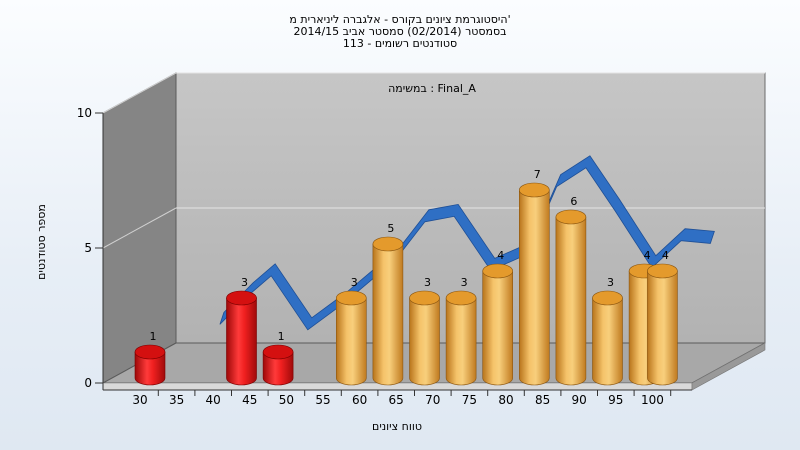  What do you see at coordinates (432, 400) in the screenshot?
I see `x-tick-label: 70` at bounding box center [432, 400].